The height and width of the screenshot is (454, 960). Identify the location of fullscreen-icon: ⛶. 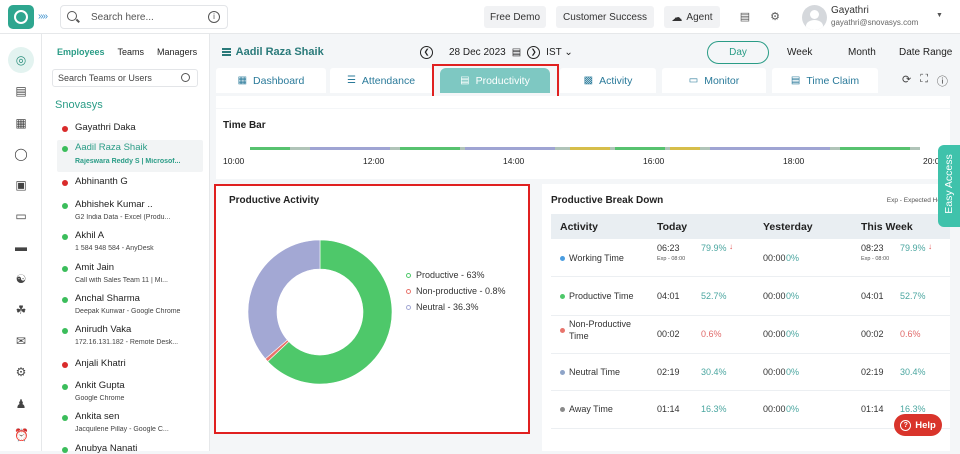
(924, 79).